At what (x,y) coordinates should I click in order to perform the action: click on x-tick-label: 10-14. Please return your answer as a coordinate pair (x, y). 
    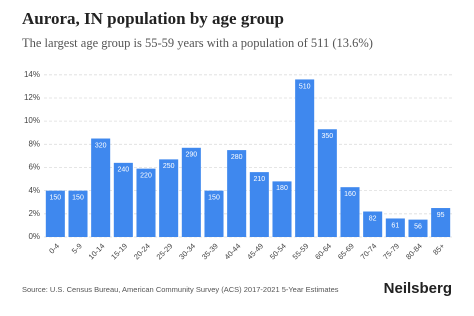
    Looking at the image, I should click on (97, 251).